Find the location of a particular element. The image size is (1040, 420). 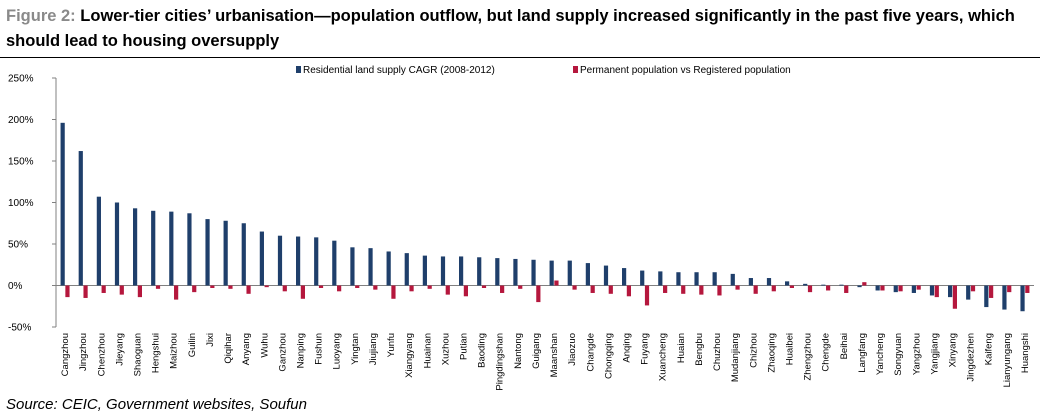

x-tick-label: Changde is located at coordinates (590, 352).